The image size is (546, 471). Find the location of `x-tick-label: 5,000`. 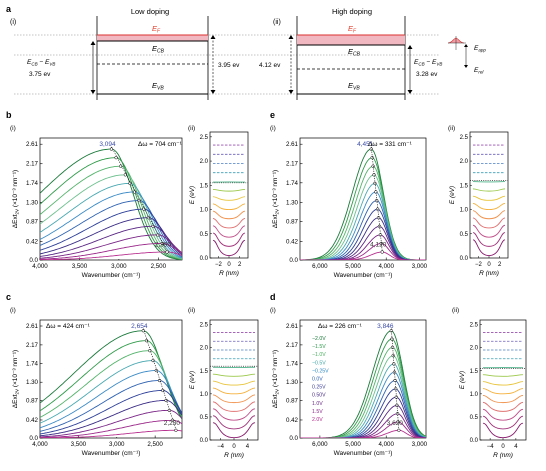

x-tick-label: 5,000 is located at coordinates (353, 444).